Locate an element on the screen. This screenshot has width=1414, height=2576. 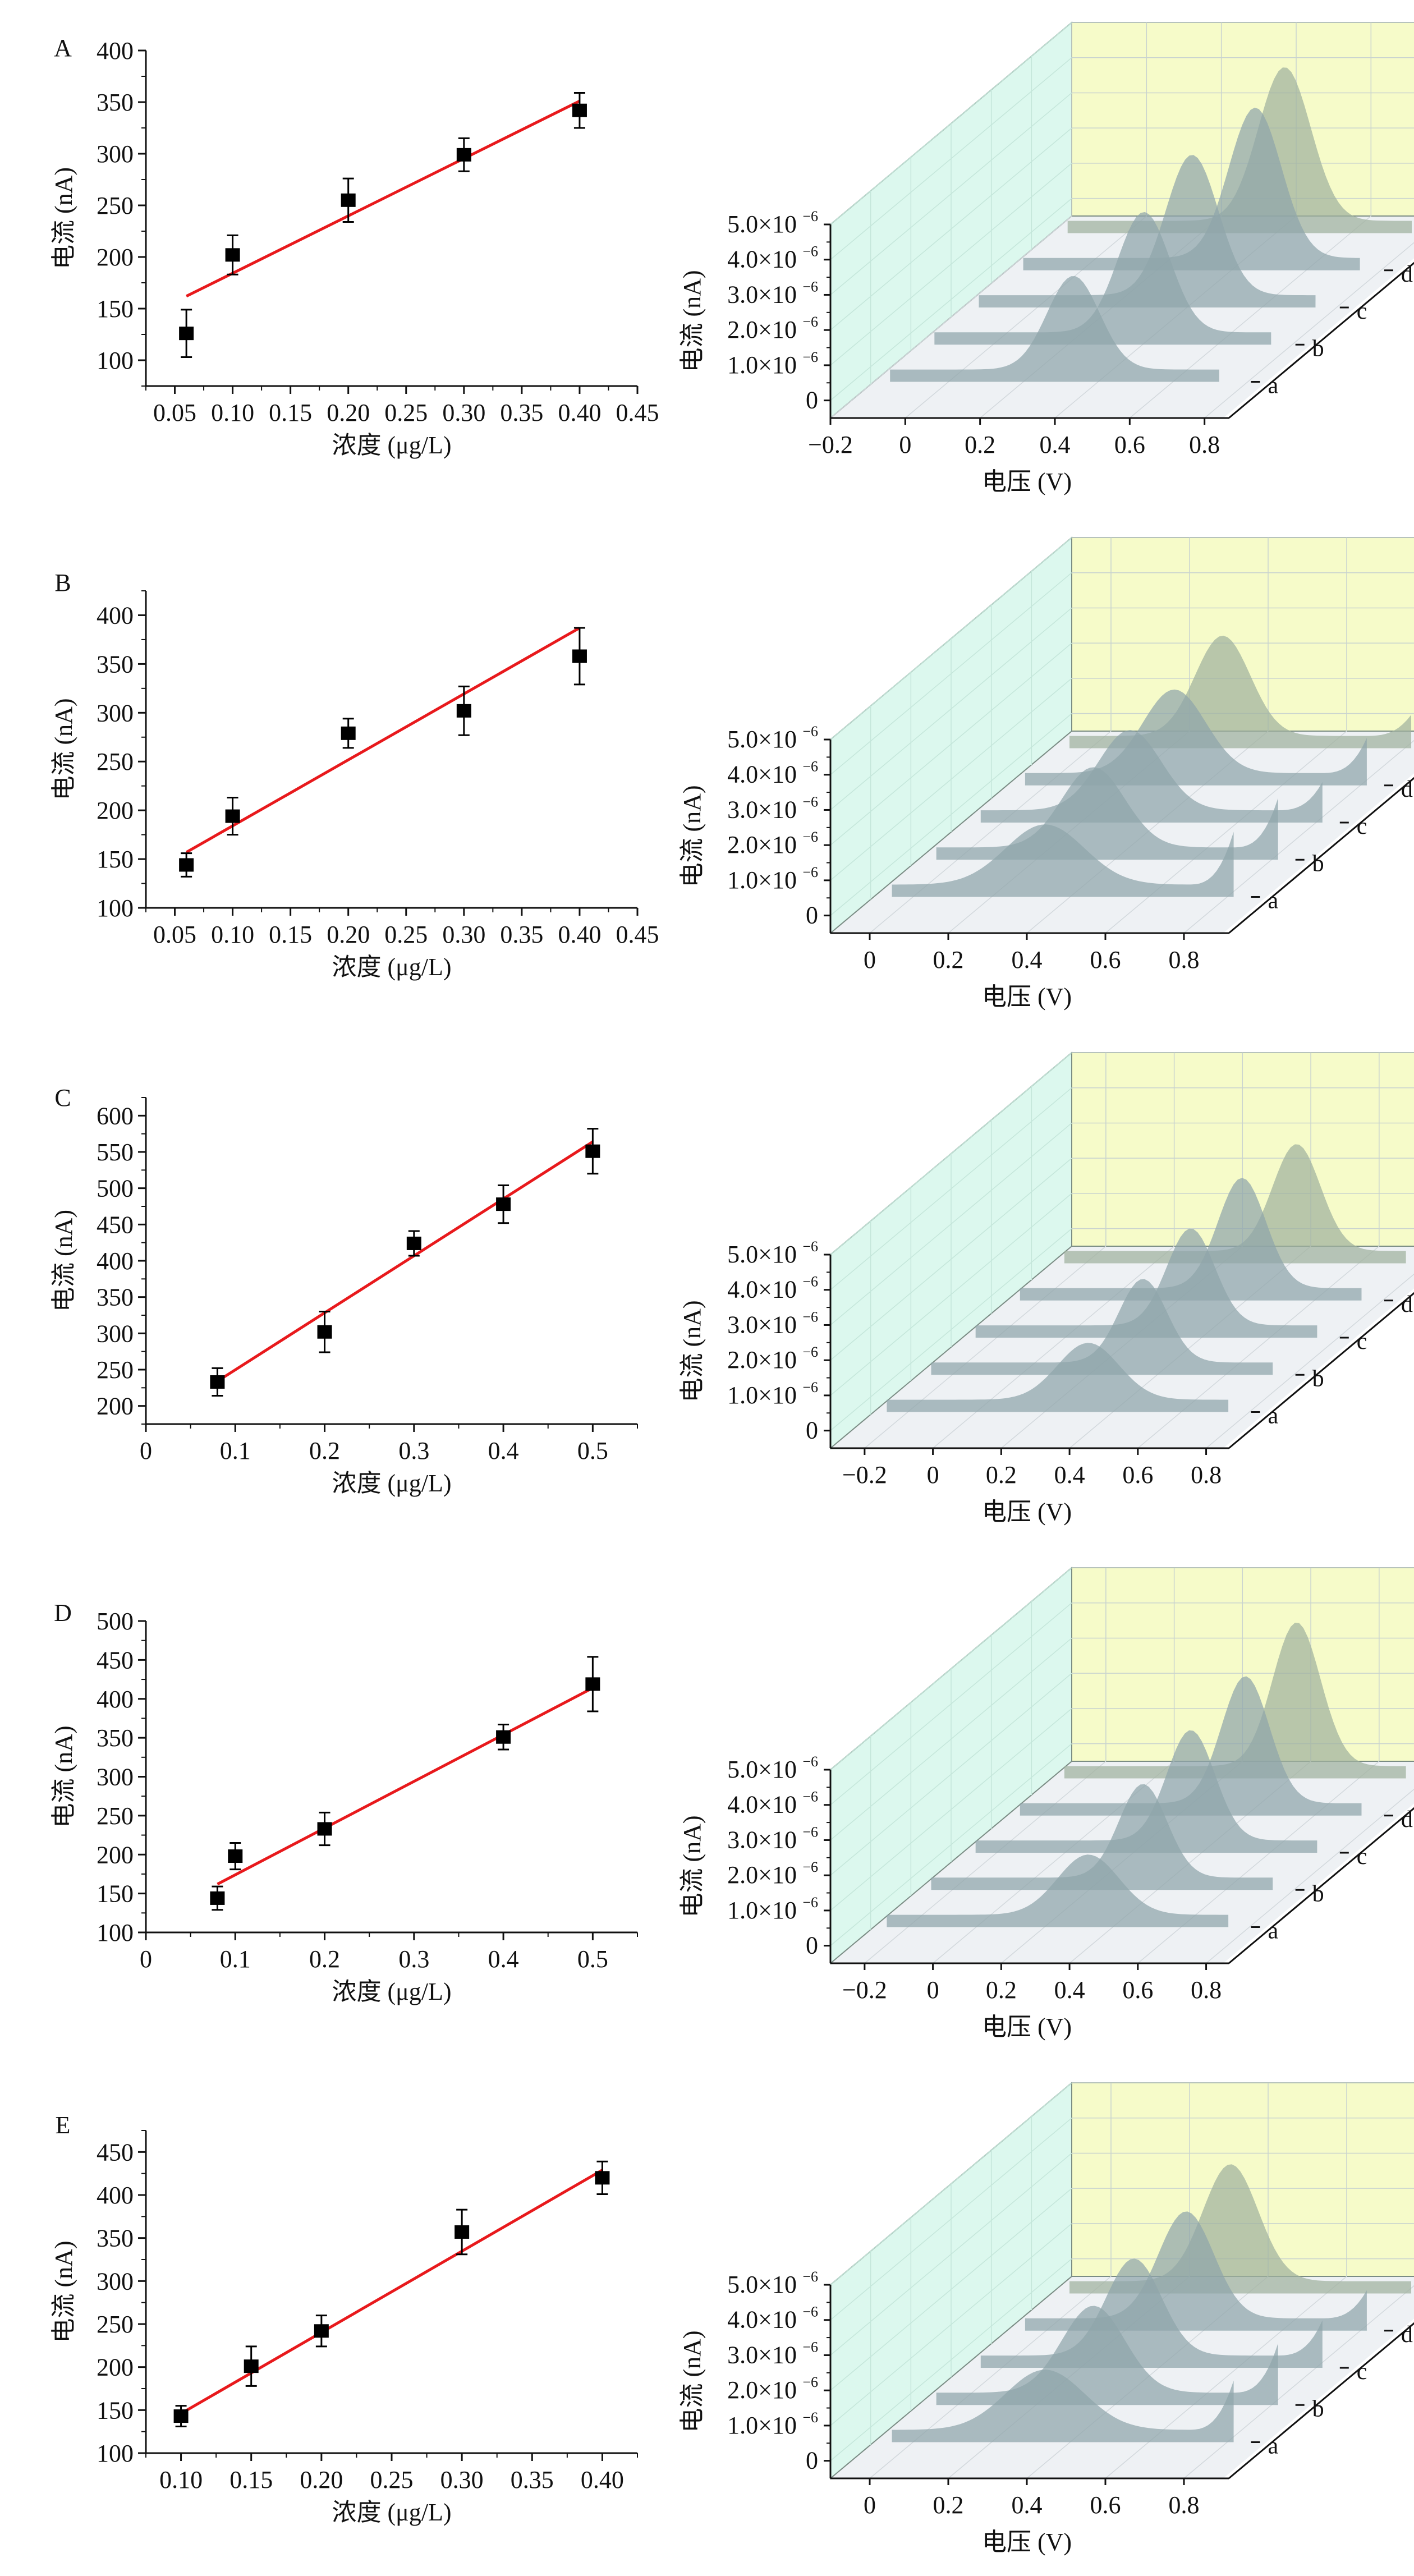
series-c-area is located at coordinates (1151, 776).